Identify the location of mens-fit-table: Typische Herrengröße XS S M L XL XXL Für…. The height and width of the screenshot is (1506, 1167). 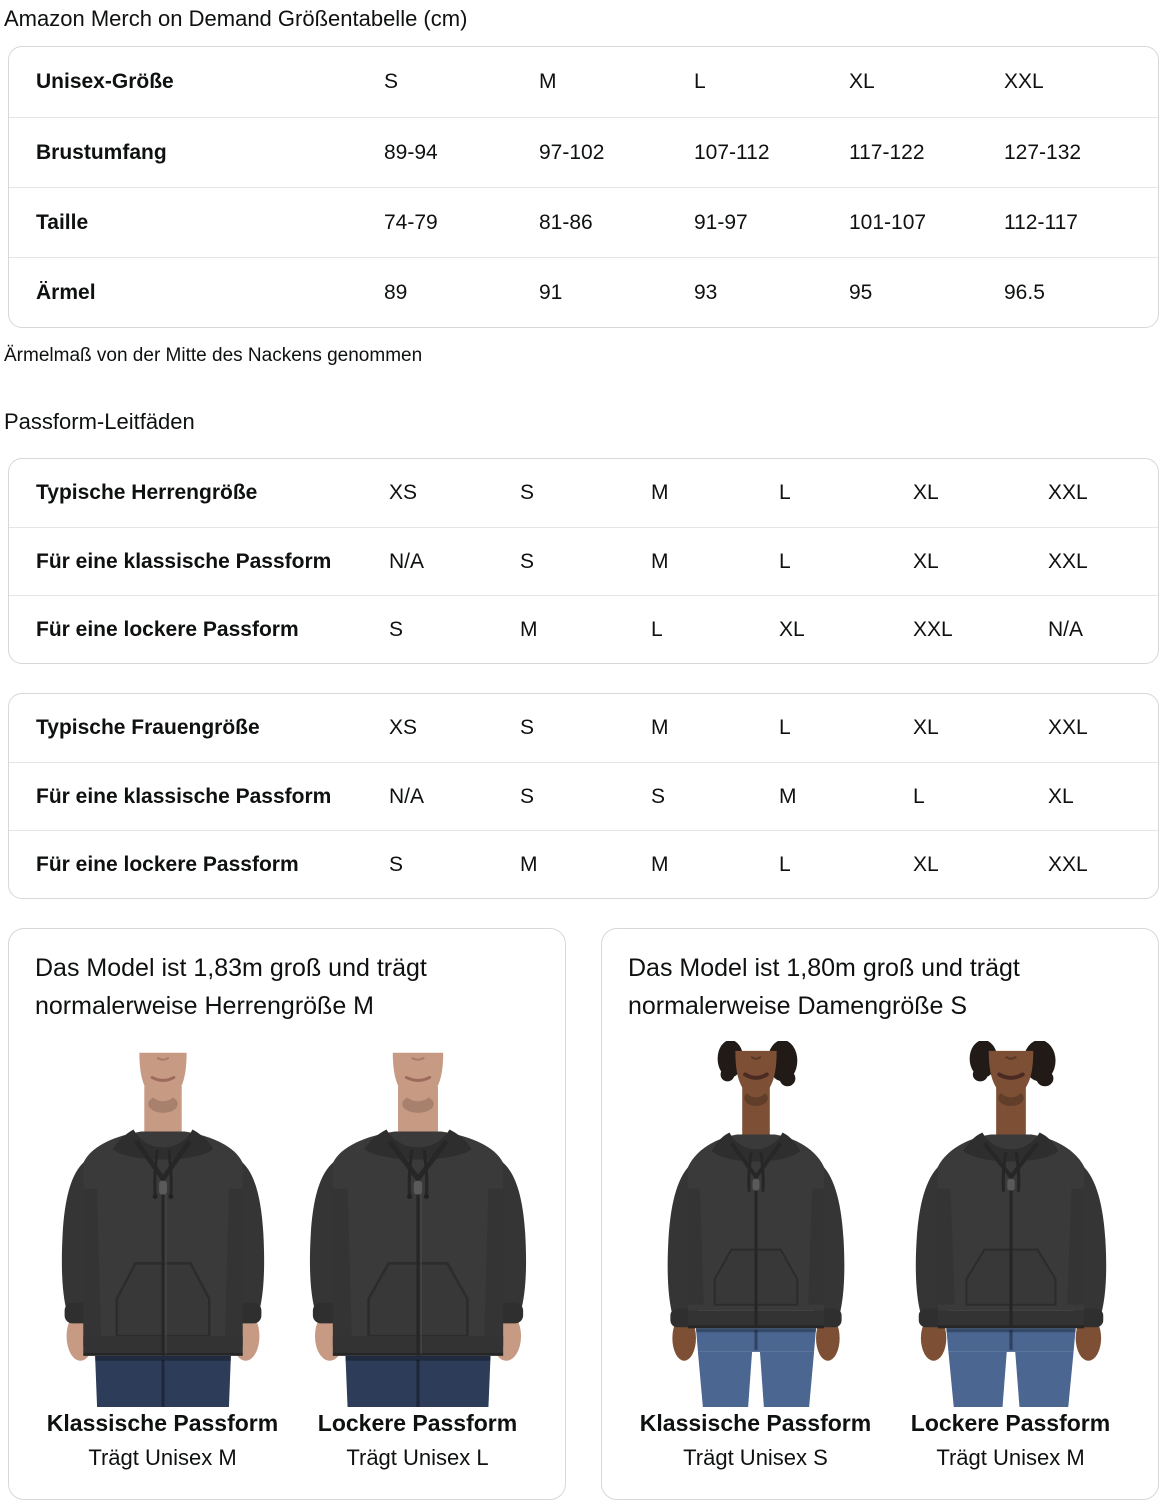
(583, 561).